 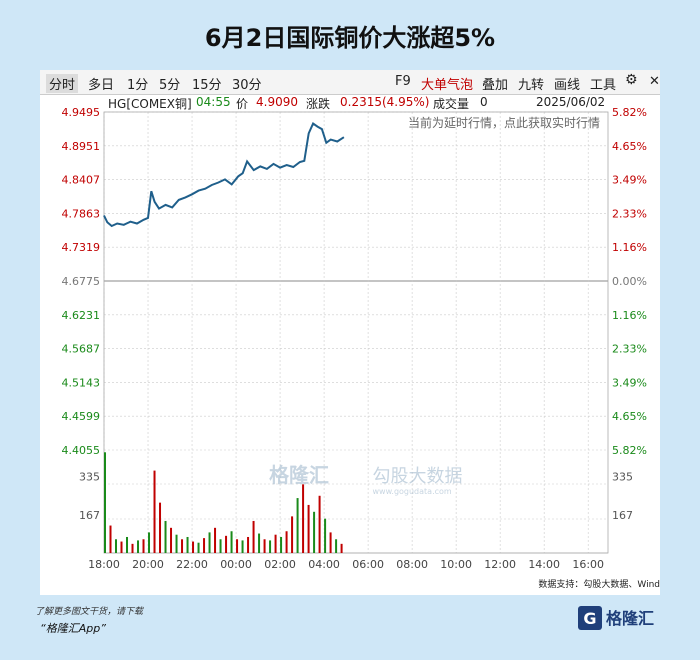 What do you see at coordinates (631, 80) in the screenshot?
I see `gear-icon: ⚙` at bounding box center [631, 80].